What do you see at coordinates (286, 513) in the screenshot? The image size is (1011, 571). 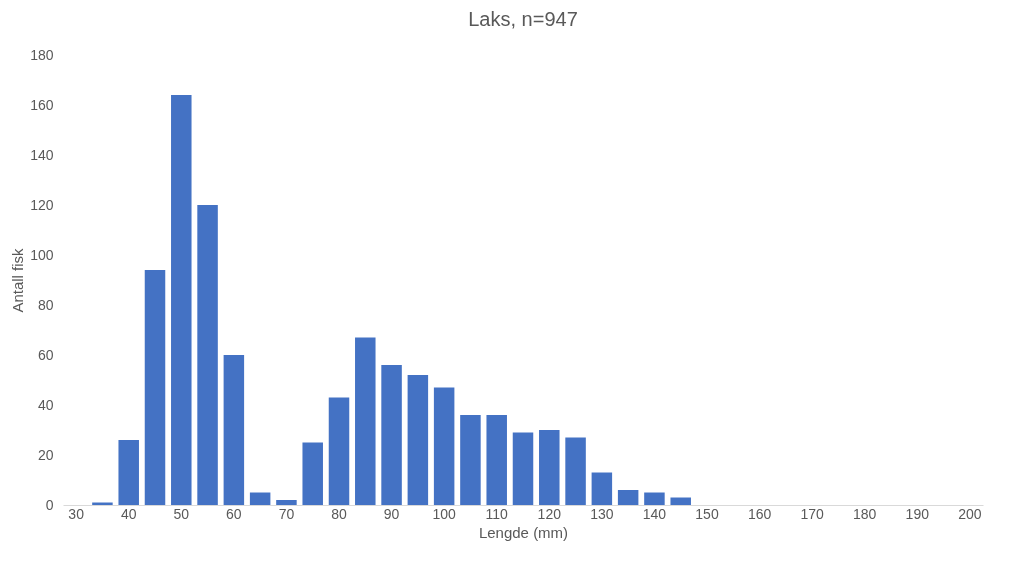 I see `x-tick-label: 70` at bounding box center [286, 513].